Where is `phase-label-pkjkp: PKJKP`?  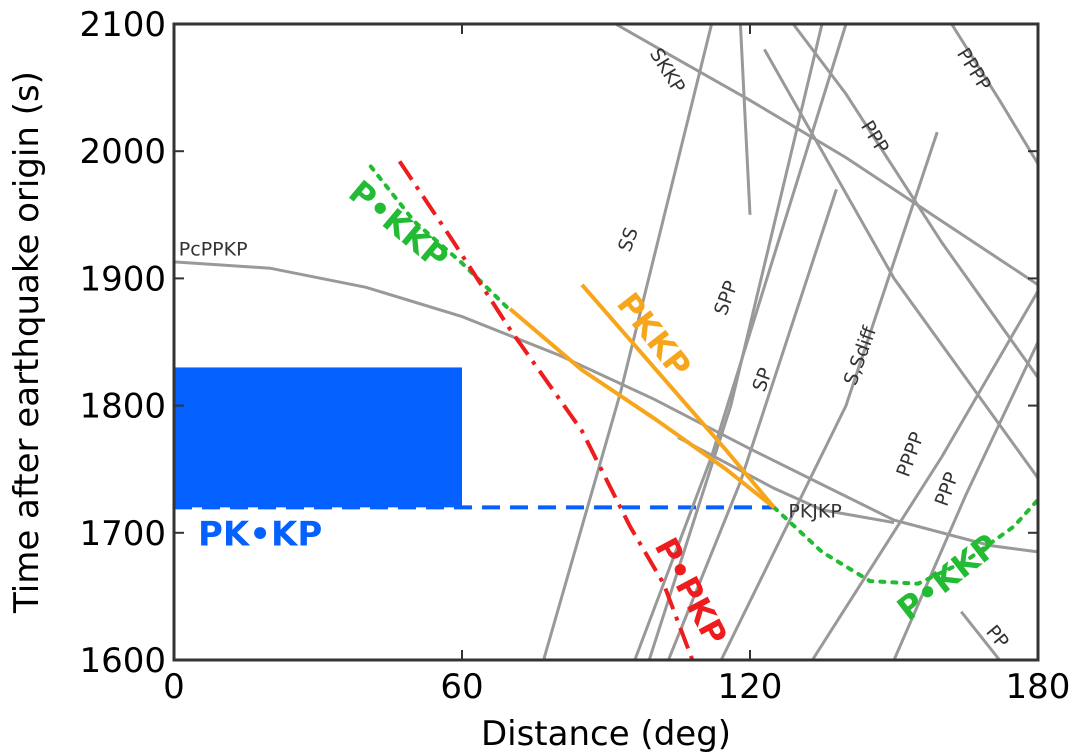 phase-label-pkjkp: PKJKP is located at coordinates (814, 512).